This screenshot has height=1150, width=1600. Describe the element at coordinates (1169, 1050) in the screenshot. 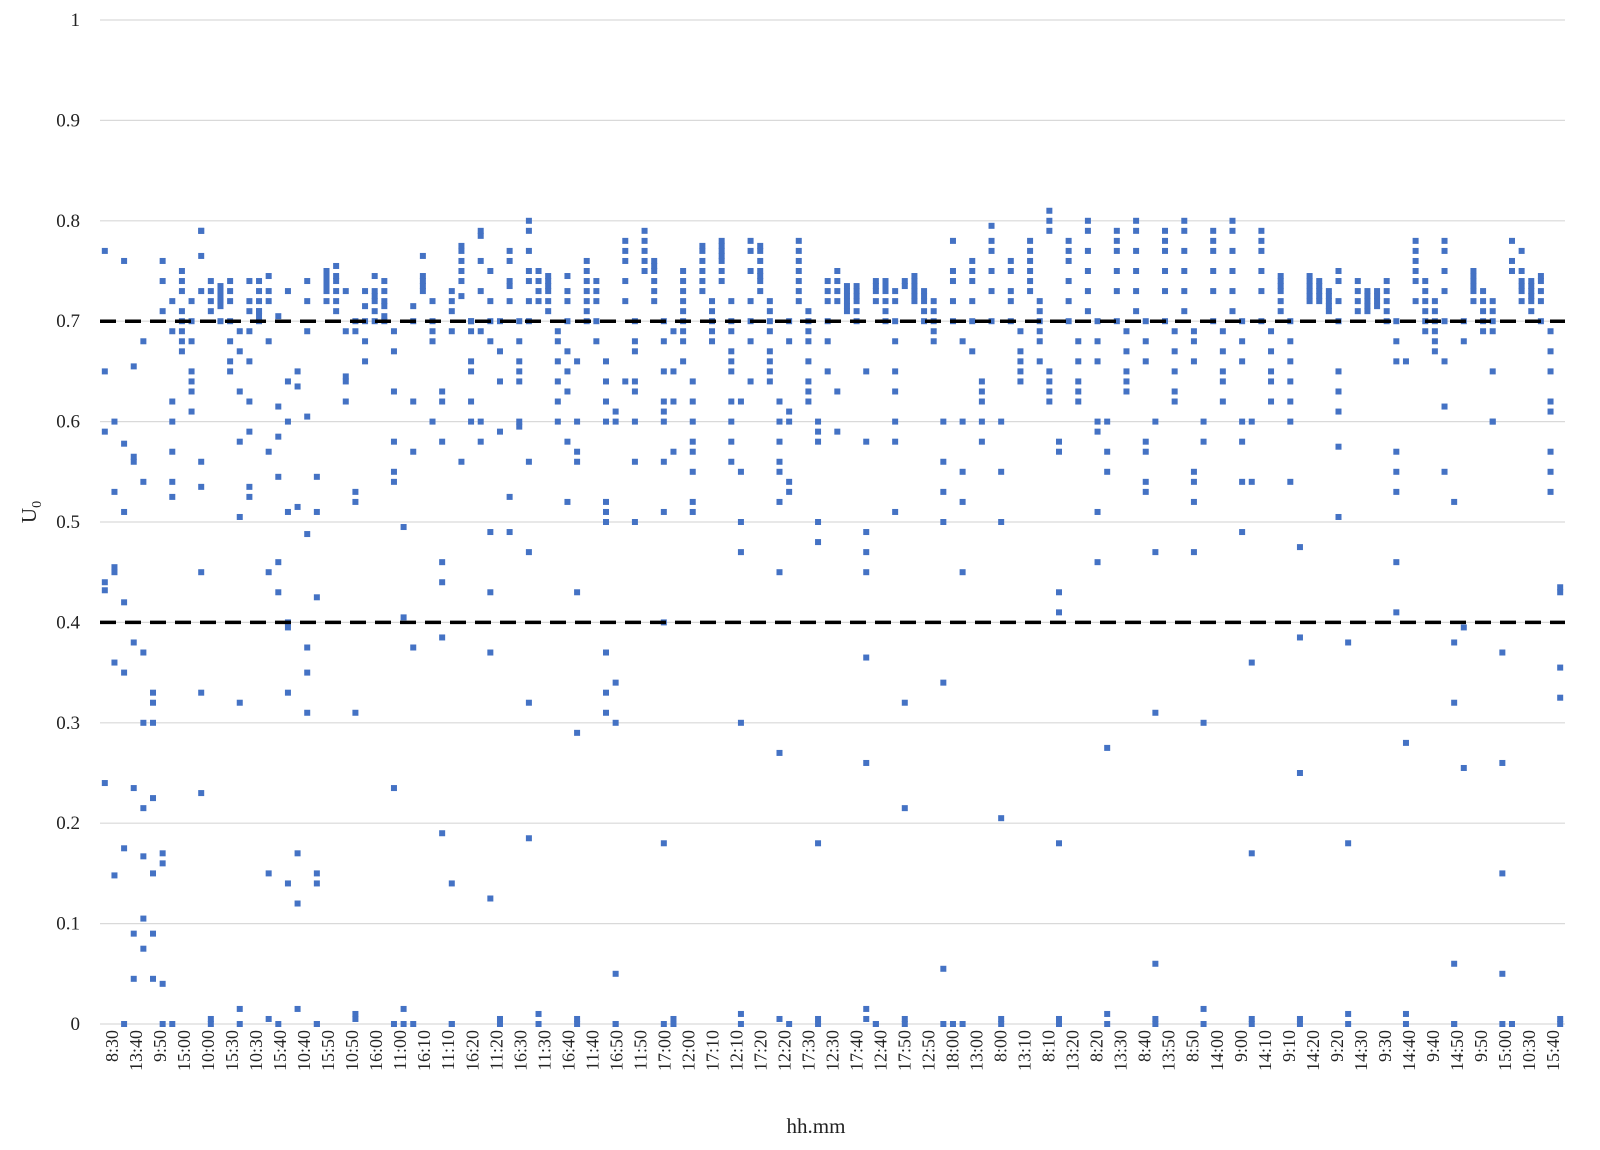

I see `x-tick-label: 13:50` at that location.